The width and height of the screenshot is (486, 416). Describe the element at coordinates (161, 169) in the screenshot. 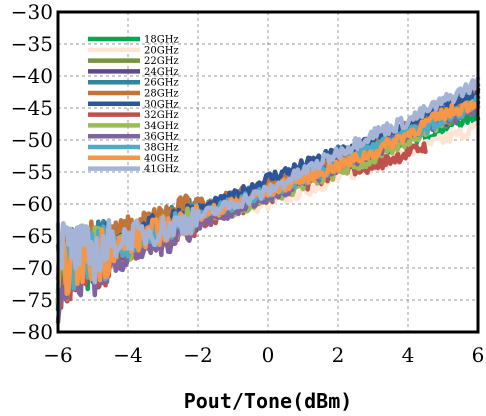

I see `legend-label-41GHz: 41GHz` at that location.